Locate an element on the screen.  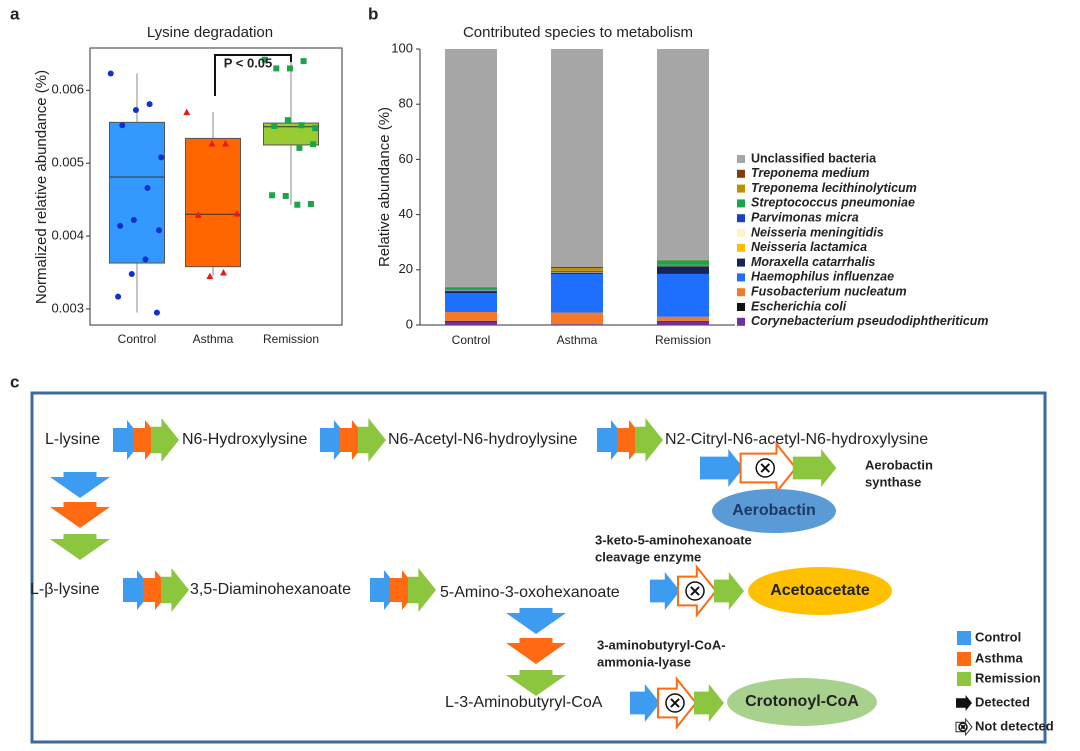
metabolite: N6-Hydroxylysine is located at coordinates (244, 439).